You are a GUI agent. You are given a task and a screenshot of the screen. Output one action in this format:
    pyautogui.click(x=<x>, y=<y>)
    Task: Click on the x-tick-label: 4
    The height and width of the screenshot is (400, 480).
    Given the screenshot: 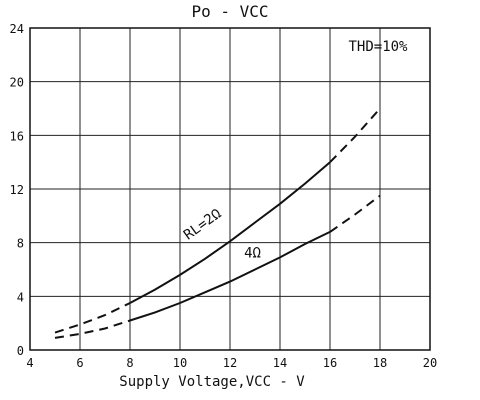 What is the action you would take?
    pyautogui.click(x=29, y=363)
    